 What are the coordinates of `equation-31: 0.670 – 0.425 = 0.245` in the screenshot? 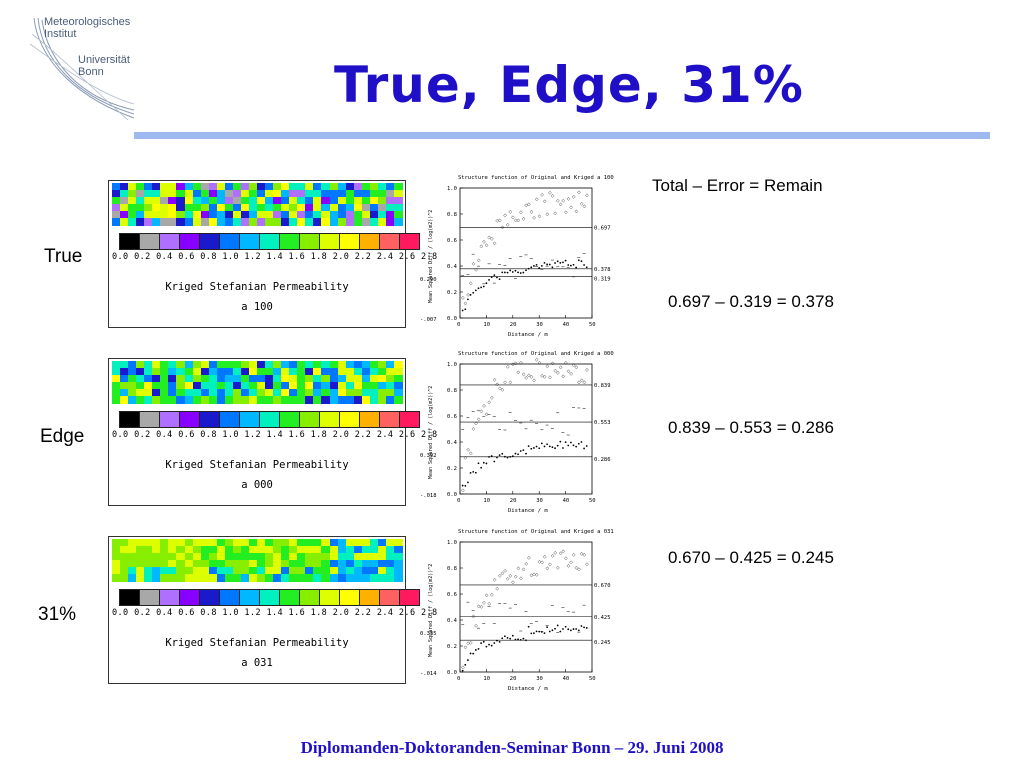 It's located at (751, 557).